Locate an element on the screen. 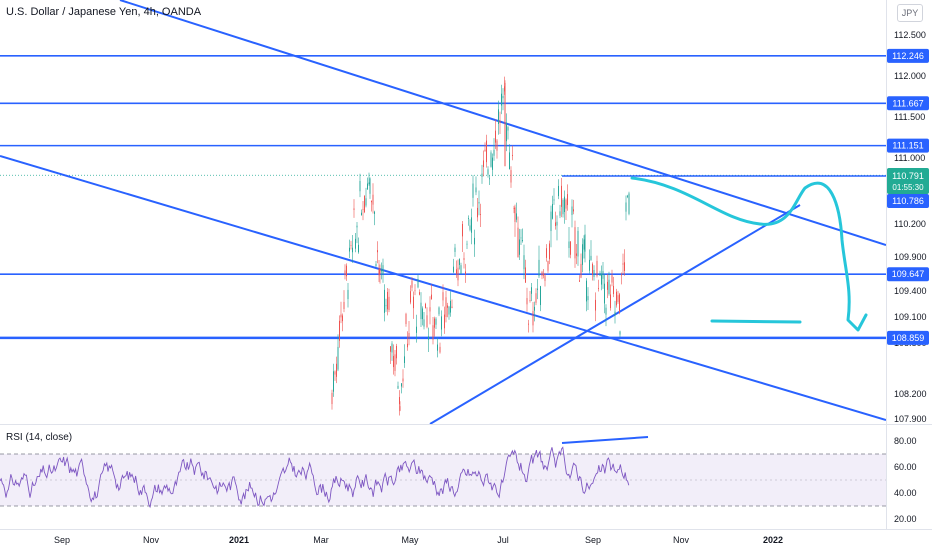  price-level-tag-label: 108.859 is located at coordinates (908, 338).